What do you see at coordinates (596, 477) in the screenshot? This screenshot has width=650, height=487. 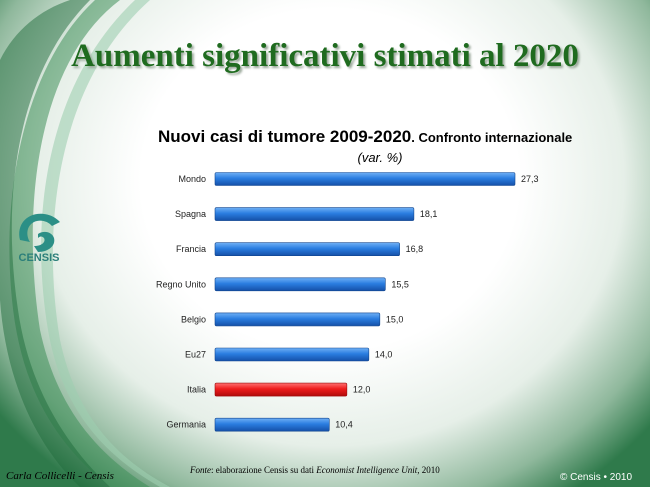 I see `copyright: © Censis • 2010` at bounding box center [596, 477].